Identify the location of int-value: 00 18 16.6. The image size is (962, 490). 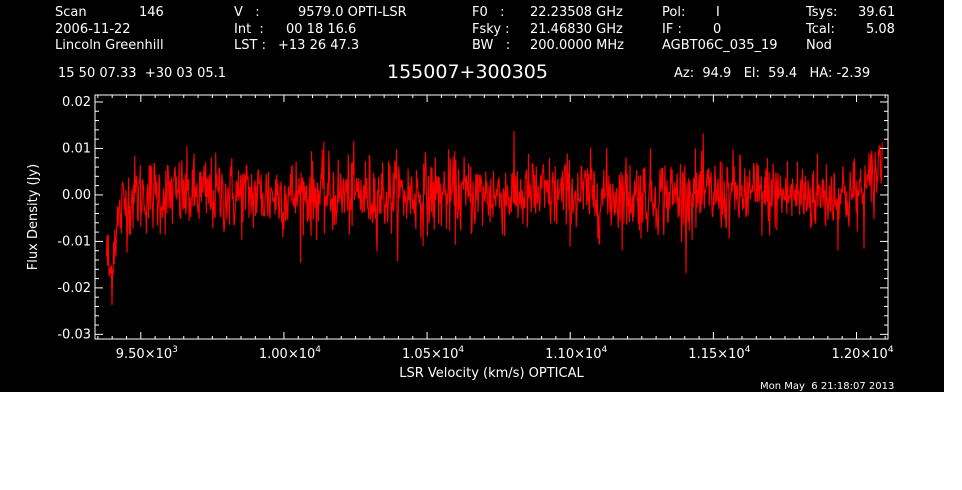
(321, 29).